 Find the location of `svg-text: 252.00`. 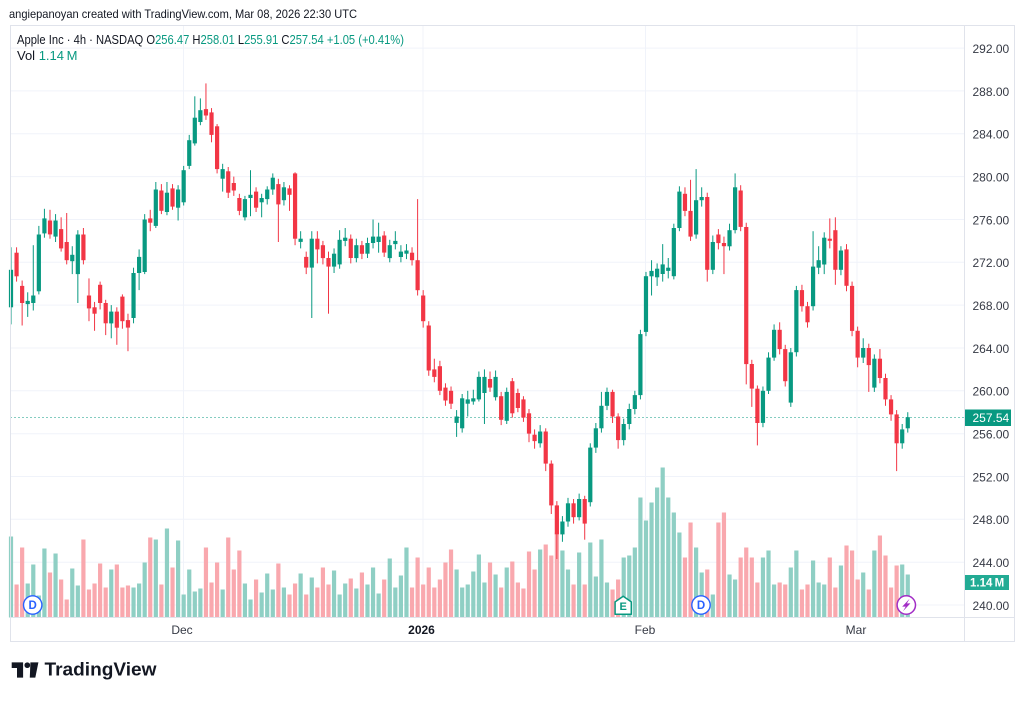

svg-text: 252.00 is located at coordinates (991, 477).